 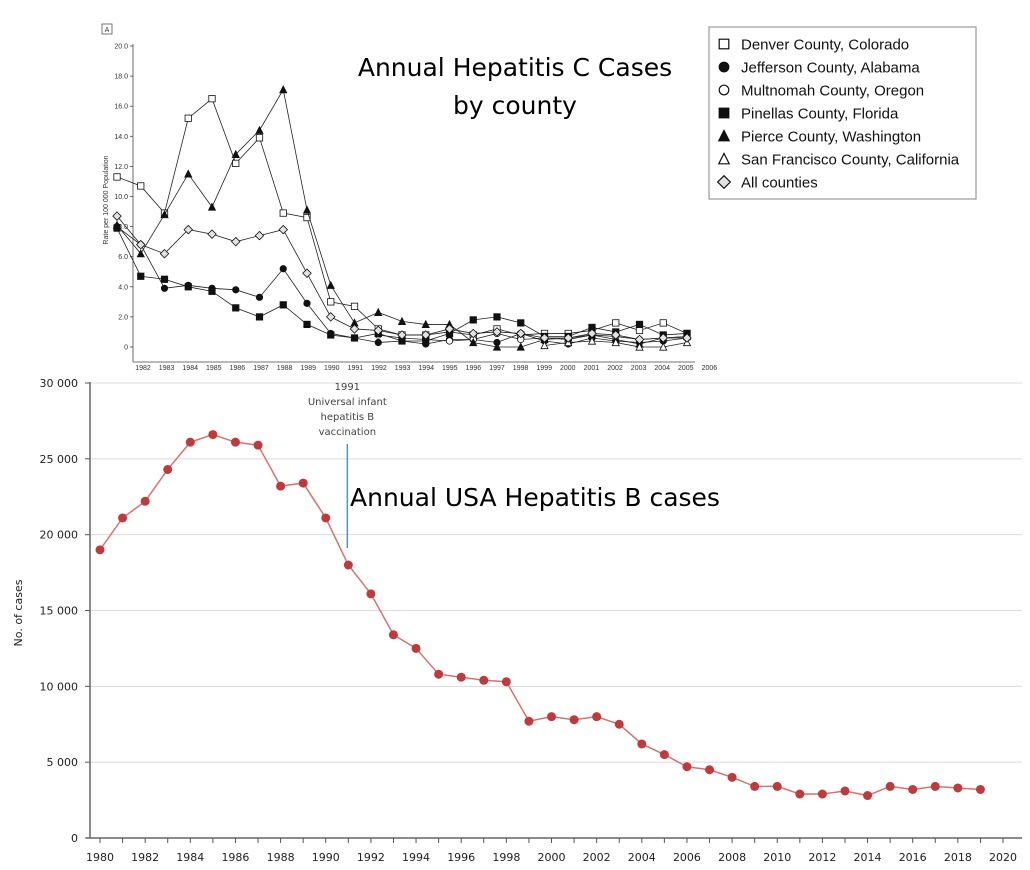 I want to click on bottom-y-tick-label: 25 000, so click(x=59, y=459).